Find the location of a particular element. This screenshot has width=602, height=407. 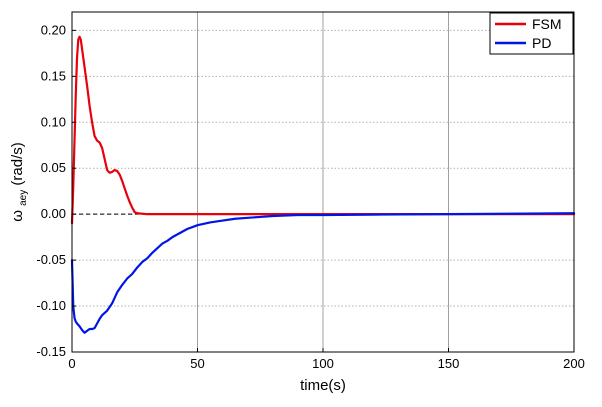

legend-label-pd: PD is located at coordinates (541, 43).